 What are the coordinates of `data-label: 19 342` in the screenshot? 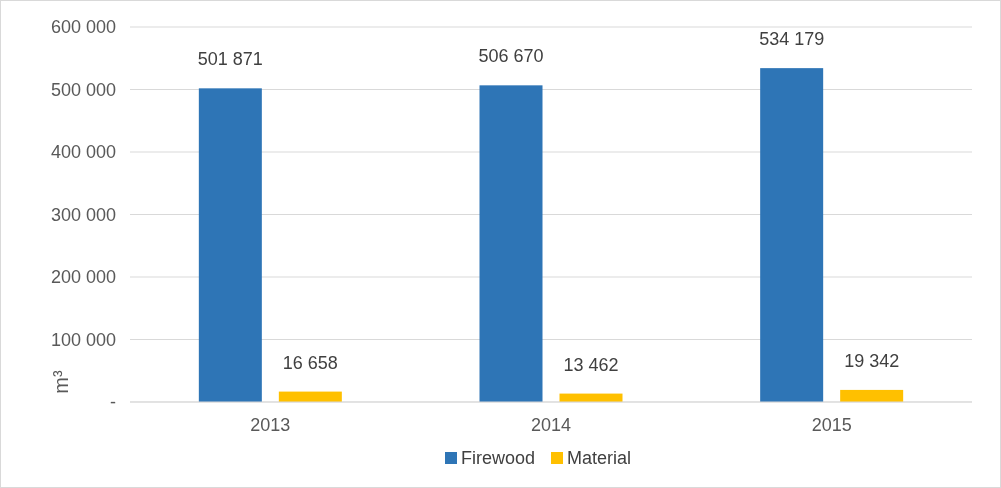 It's located at (872, 360).